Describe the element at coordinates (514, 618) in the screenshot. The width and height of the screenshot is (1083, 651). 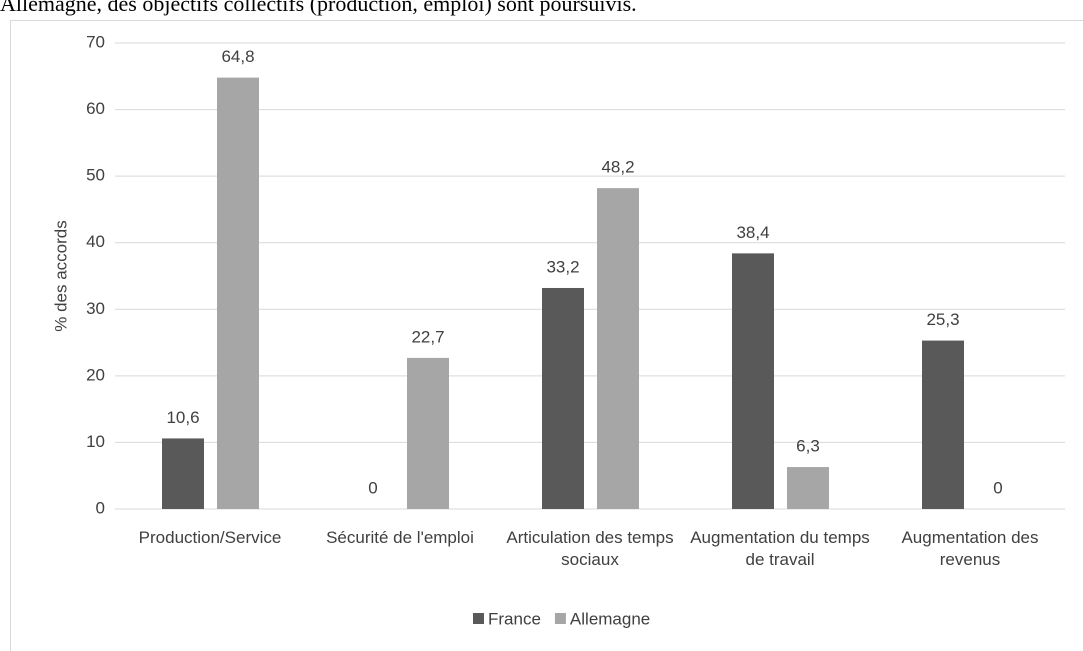
I see `legend-label: France` at that location.